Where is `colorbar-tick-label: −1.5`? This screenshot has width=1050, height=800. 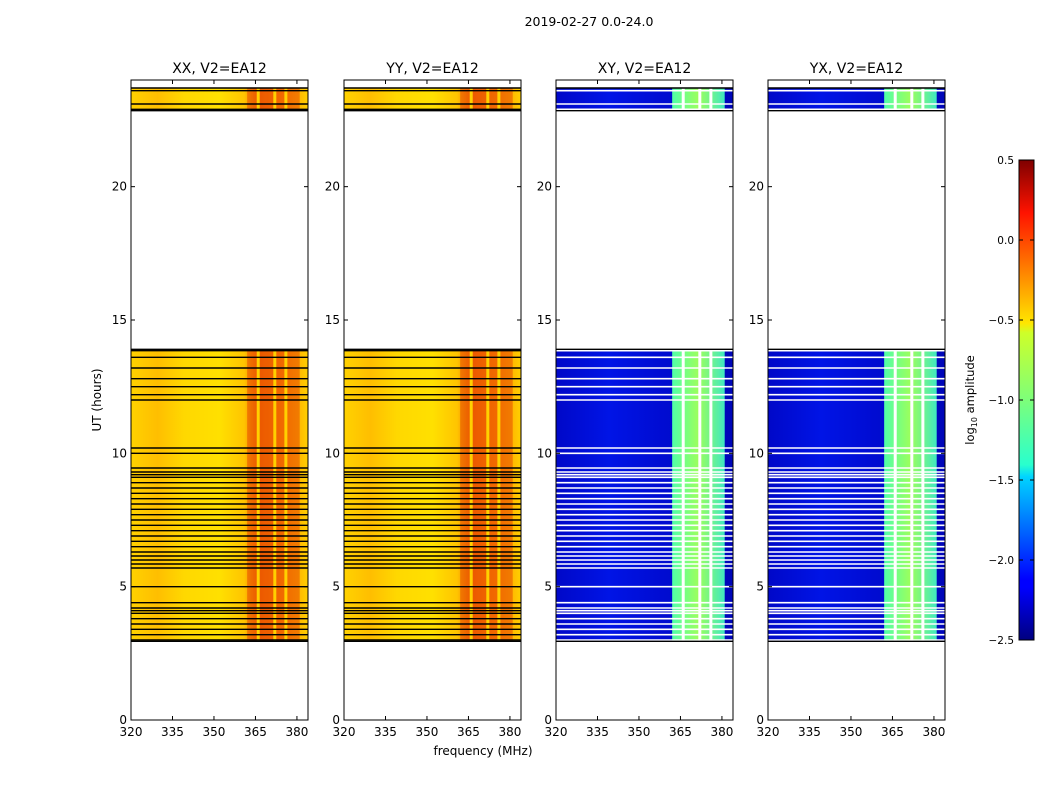 colorbar-tick-label: −1.5 is located at coordinates (1002, 481).